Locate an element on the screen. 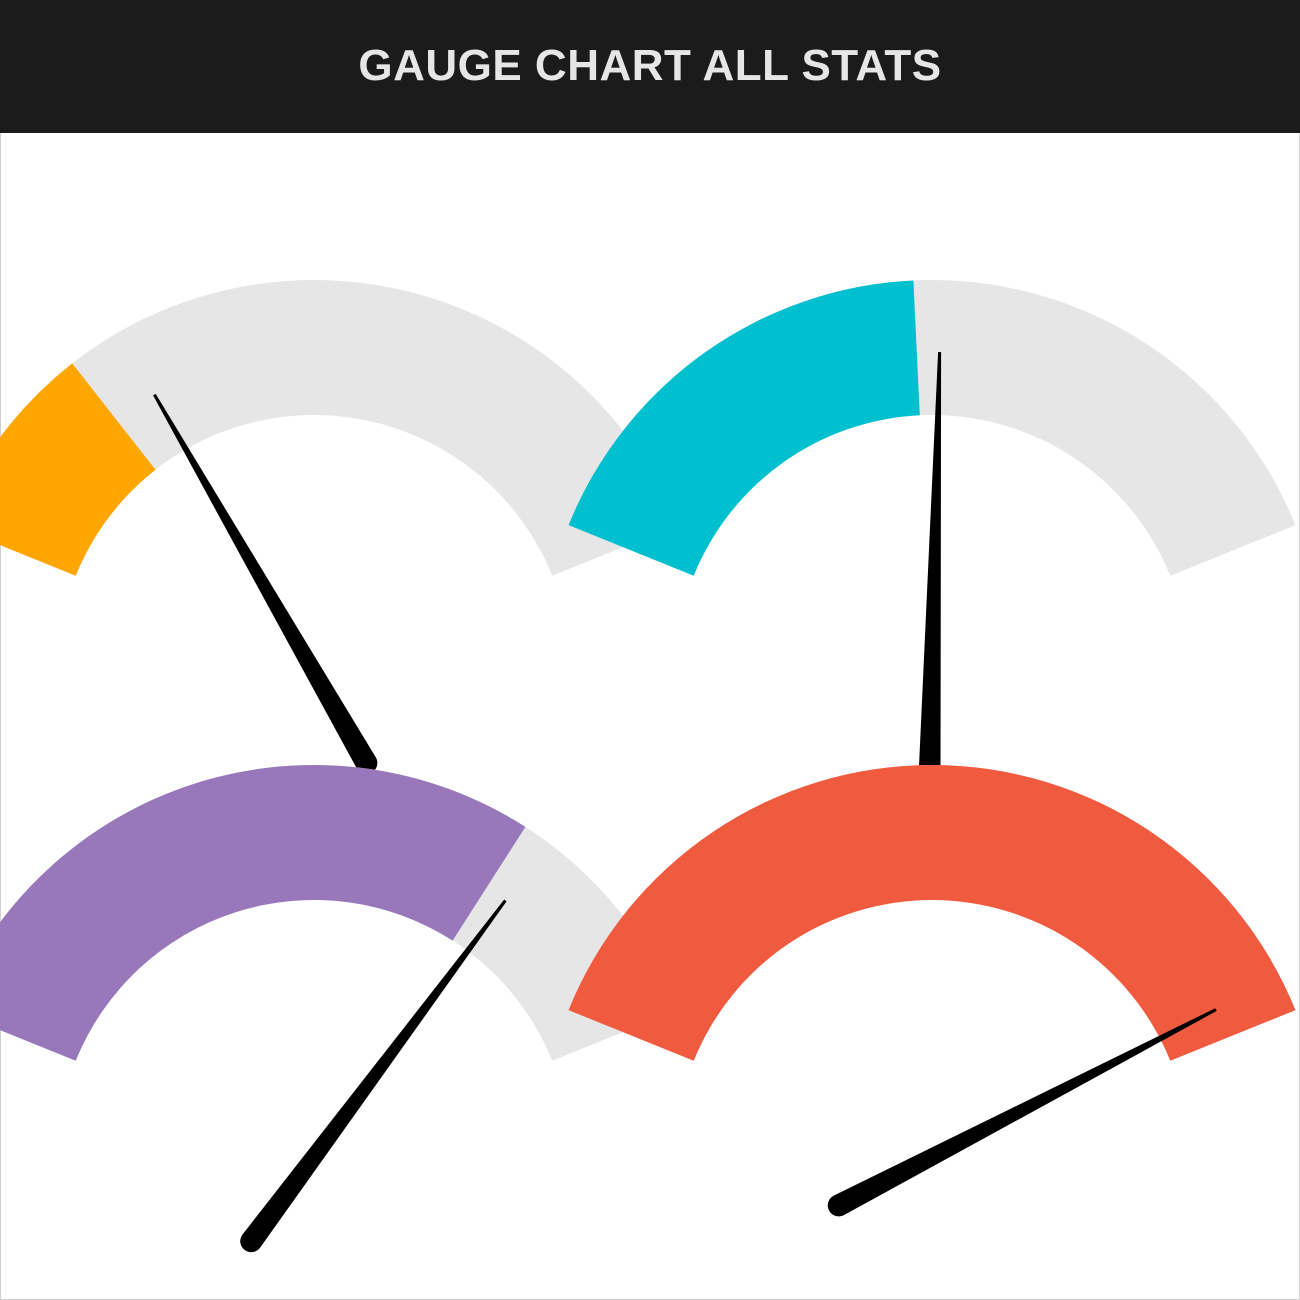 This screenshot has height=1300, width=1300. chart-title: GAUGE CHART ALL STATS is located at coordinates (650, 65).